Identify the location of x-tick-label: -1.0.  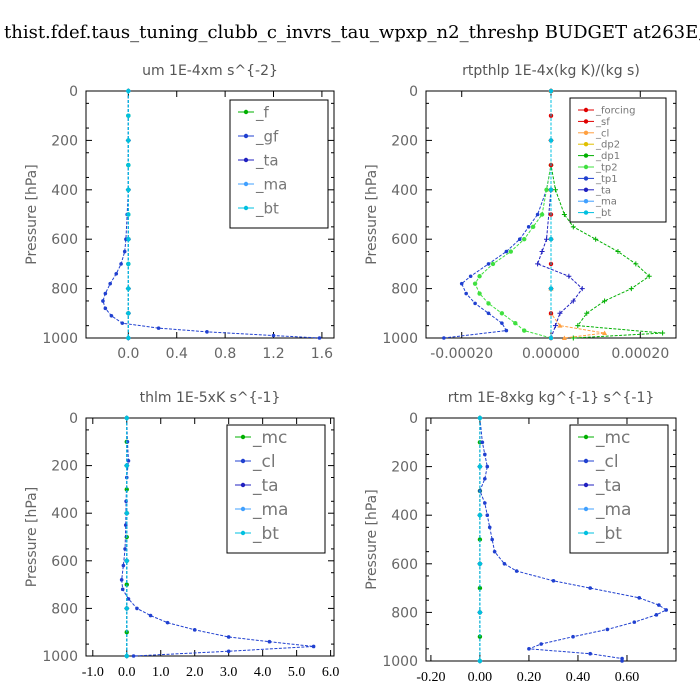
(93, 672).